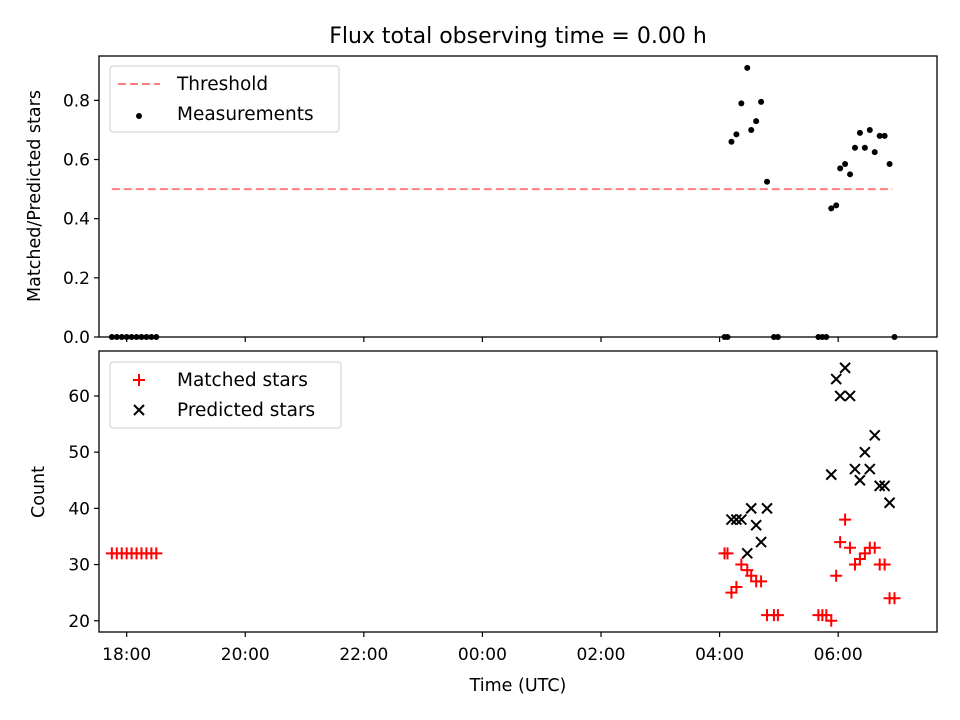  I want to click on x-tick-label: 04:00, so click(719, 655).